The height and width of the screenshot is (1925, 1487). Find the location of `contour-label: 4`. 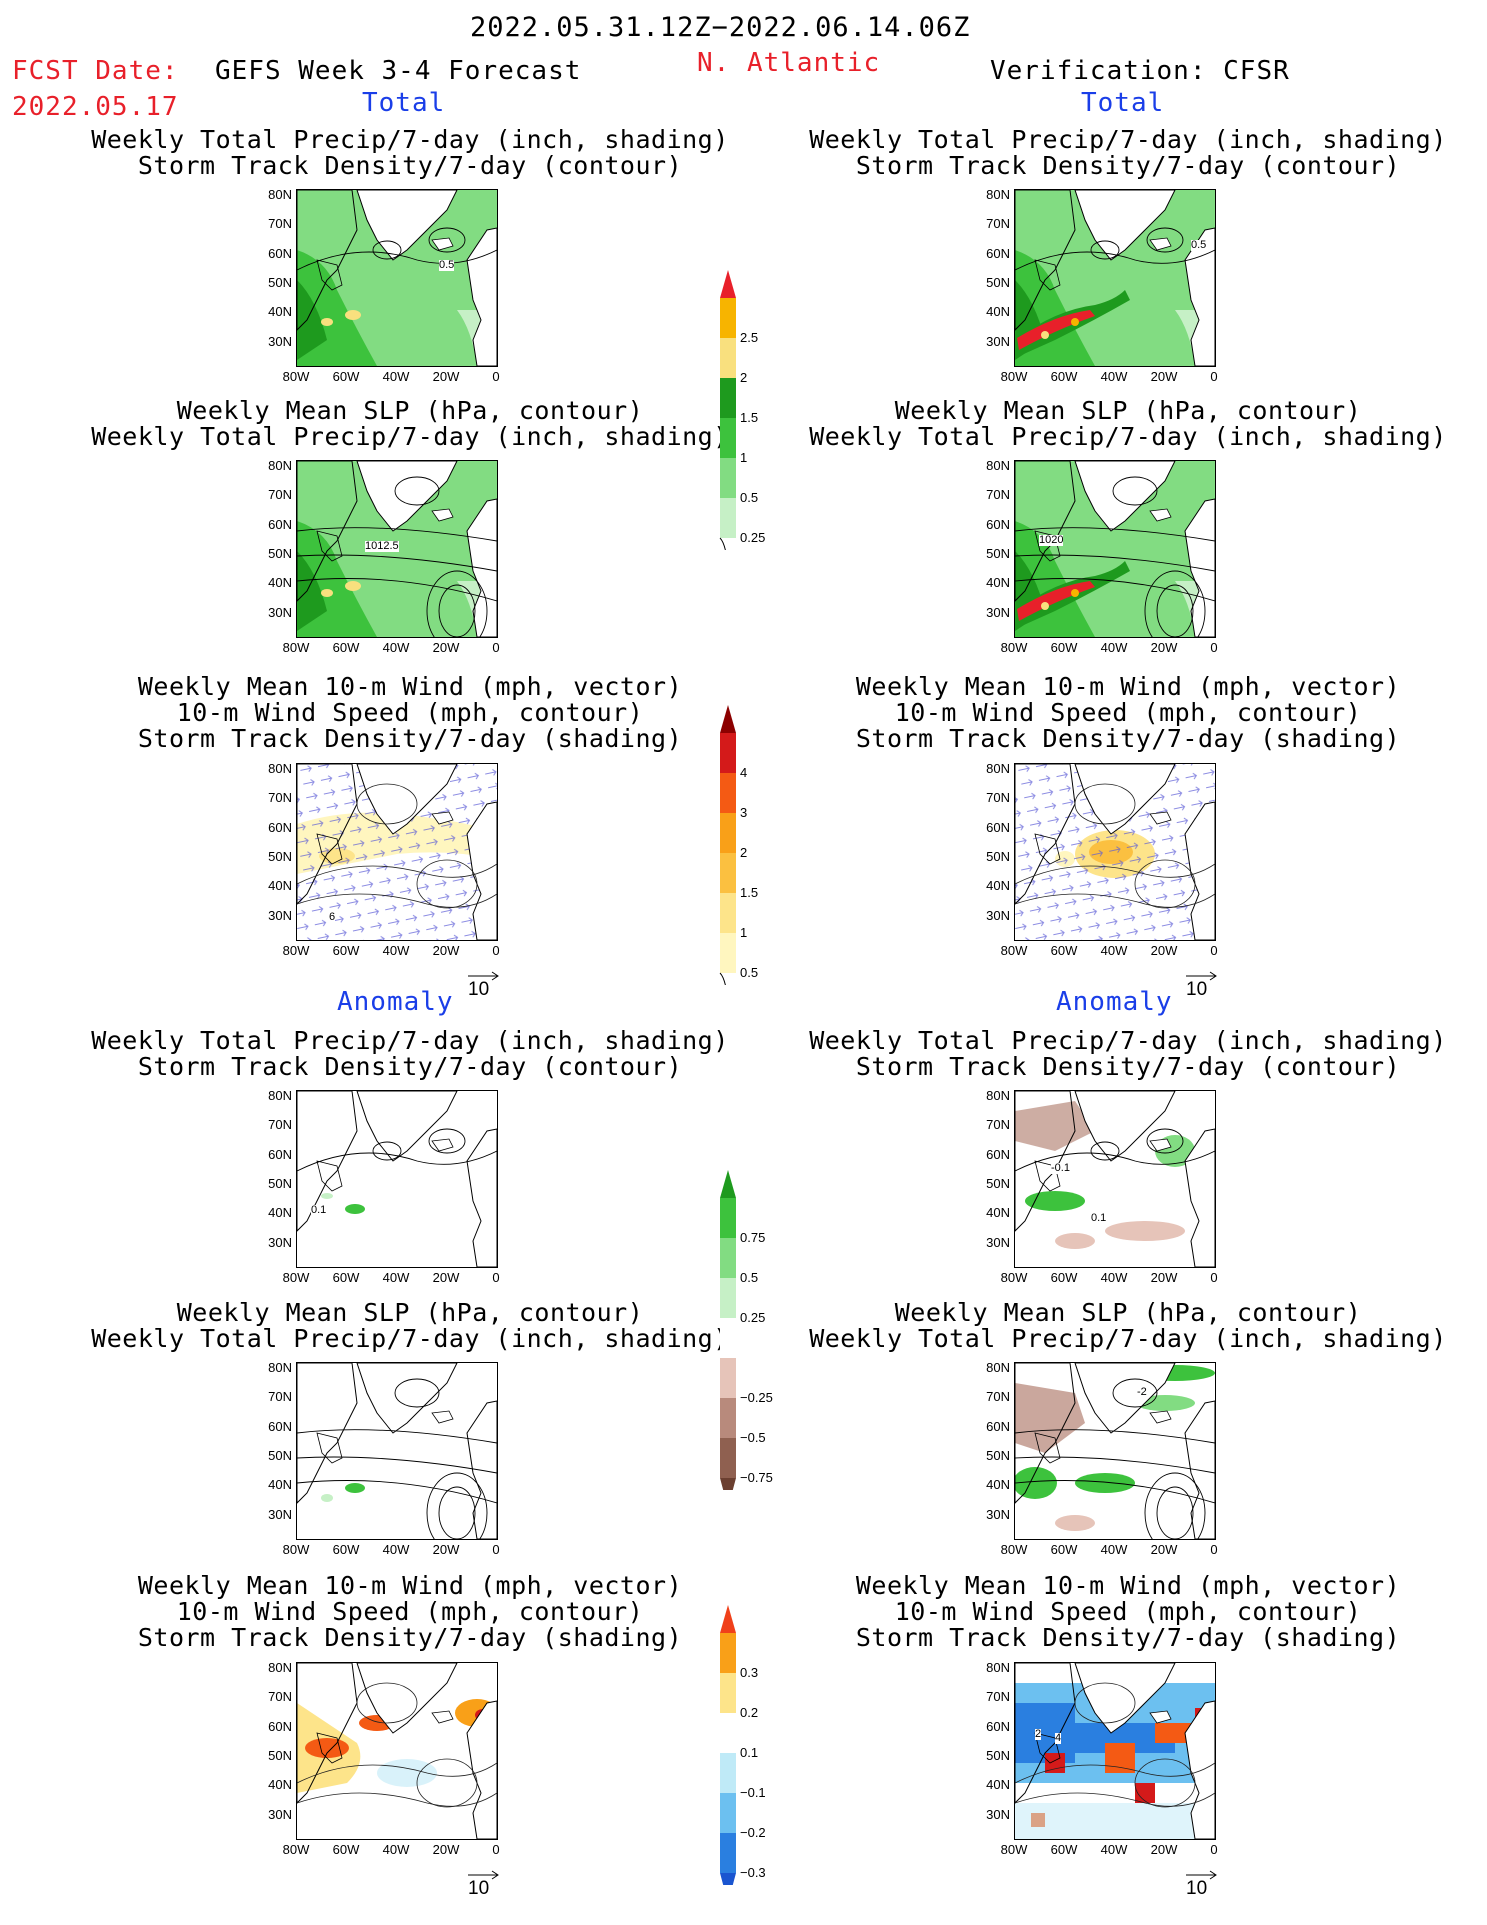

contour-label: 4 is located at coordinates (1058, 1738).